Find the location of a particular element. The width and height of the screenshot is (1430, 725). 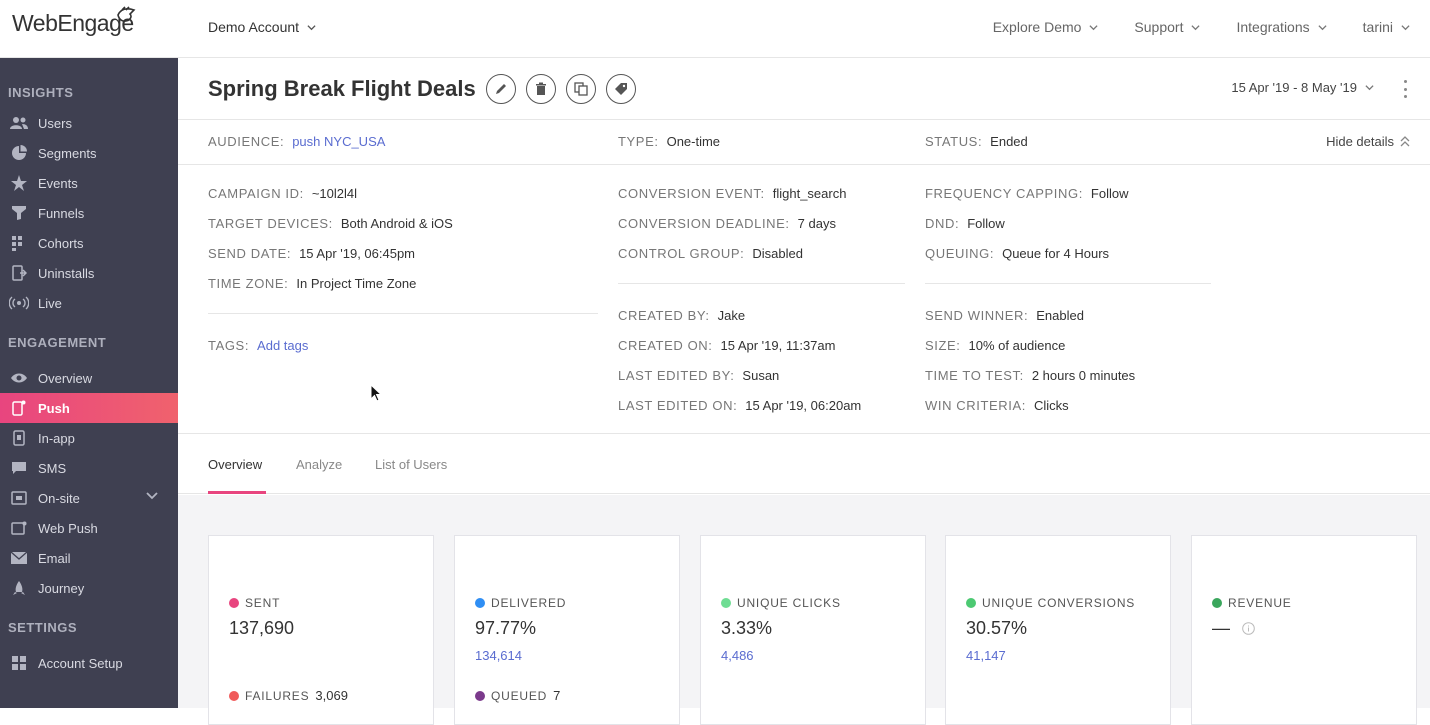

created-on-row: CREATED ON: 15 Apr '19, 11:37am is located at coordinates (726, 345).